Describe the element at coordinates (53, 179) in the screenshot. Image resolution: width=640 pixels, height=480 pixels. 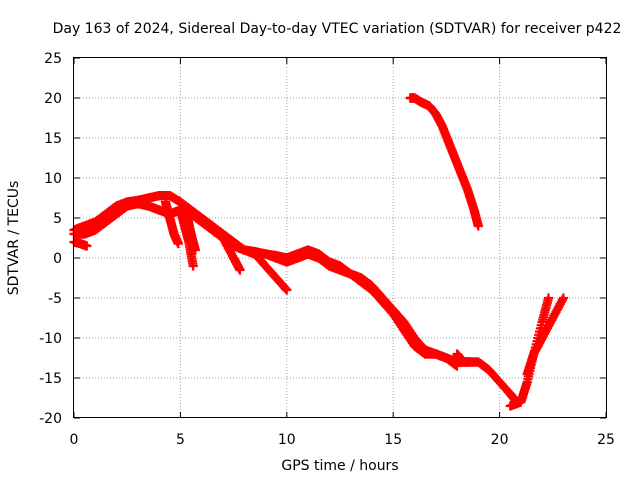
I see `y-tick-label: 10` at that location.